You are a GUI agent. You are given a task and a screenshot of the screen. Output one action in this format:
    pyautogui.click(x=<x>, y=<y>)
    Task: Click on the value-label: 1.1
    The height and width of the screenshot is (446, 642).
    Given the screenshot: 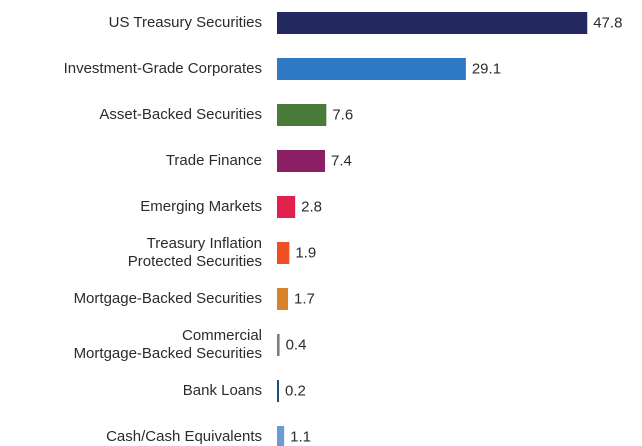 What is the action you would take?
    pyautogui.click(x=300, y=437)
    